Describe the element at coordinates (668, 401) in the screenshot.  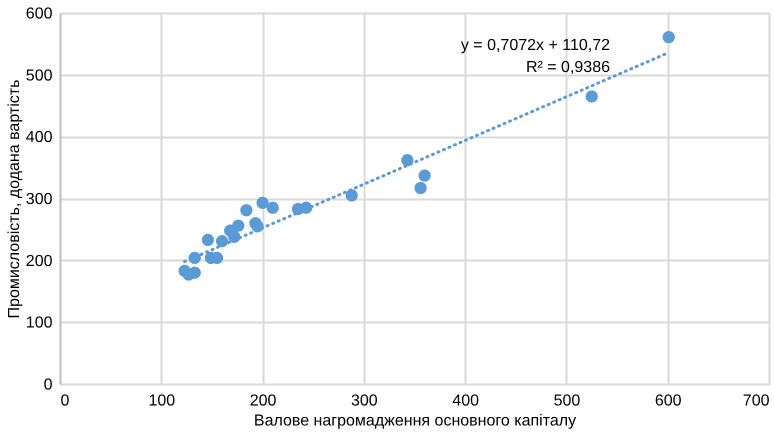
I see `x-tick-label: 600` at that location.